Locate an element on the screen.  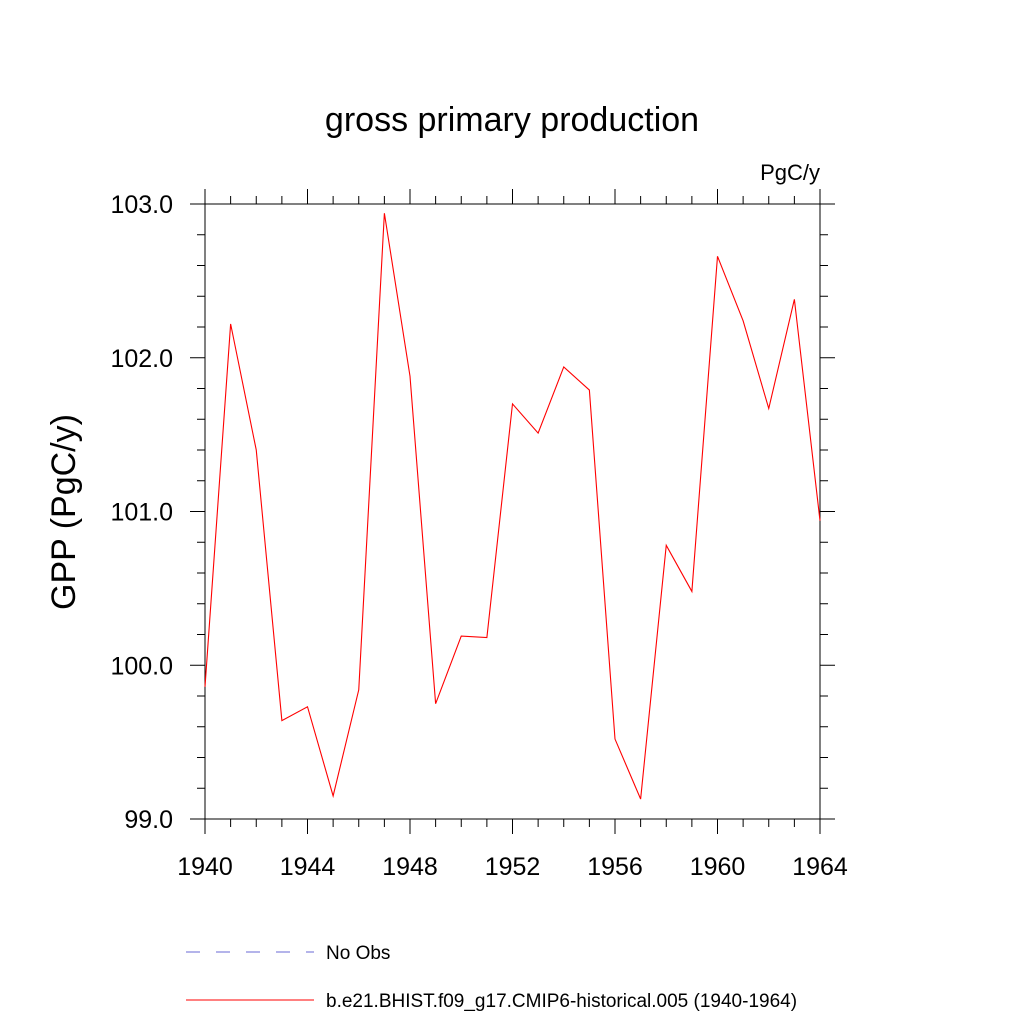
x-tick-label: 1960 is located at coordinates (718, 867).